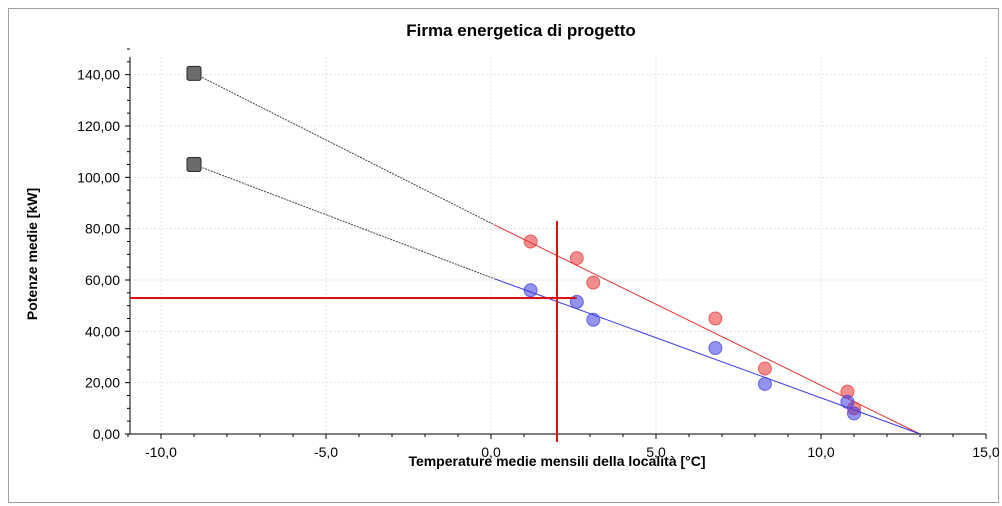  Describe the element at coordinates (98, 177) in the screenshot. I see `y-tick-label: 100,00` at that location.